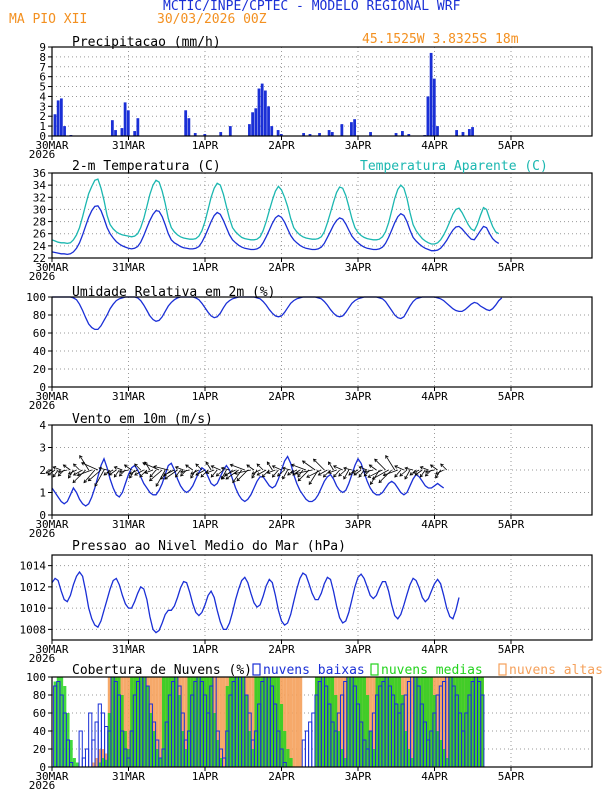  I want to click on precip-ytick-label: 6, so click(42, 77).